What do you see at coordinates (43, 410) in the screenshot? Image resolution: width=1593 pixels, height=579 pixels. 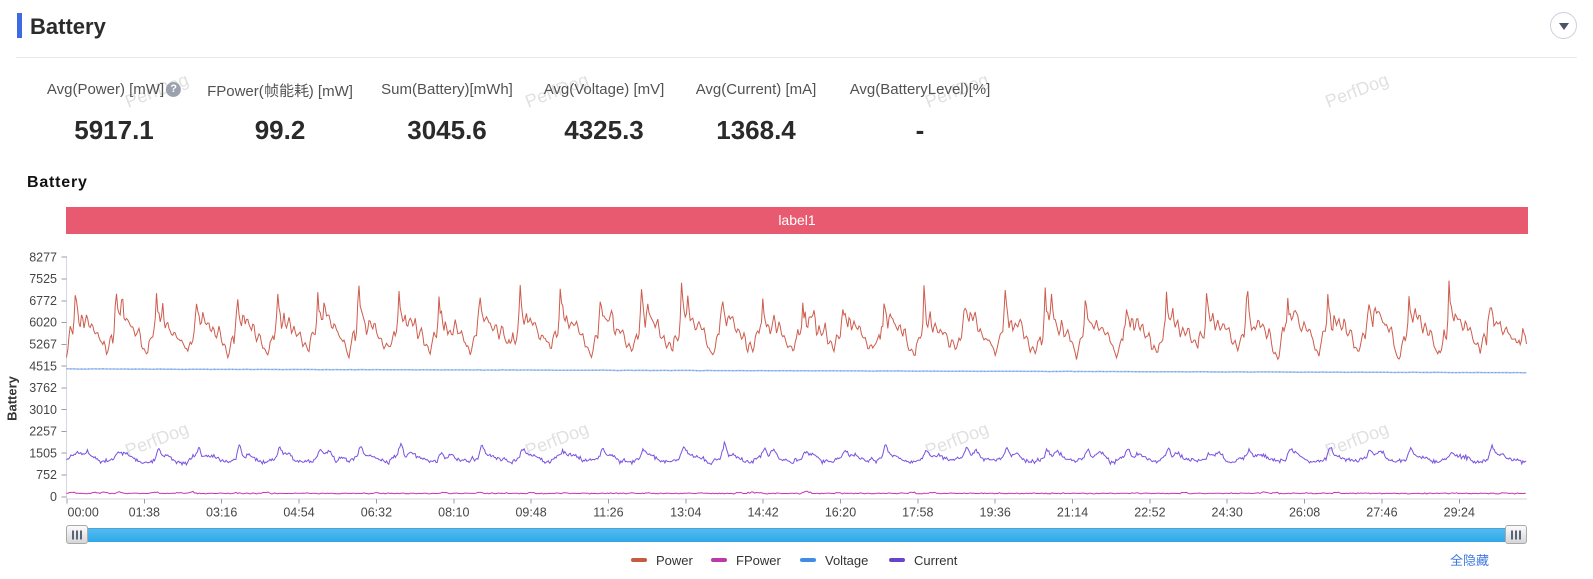 I see `svg-text: 3010` at bounding box center [43, 410].